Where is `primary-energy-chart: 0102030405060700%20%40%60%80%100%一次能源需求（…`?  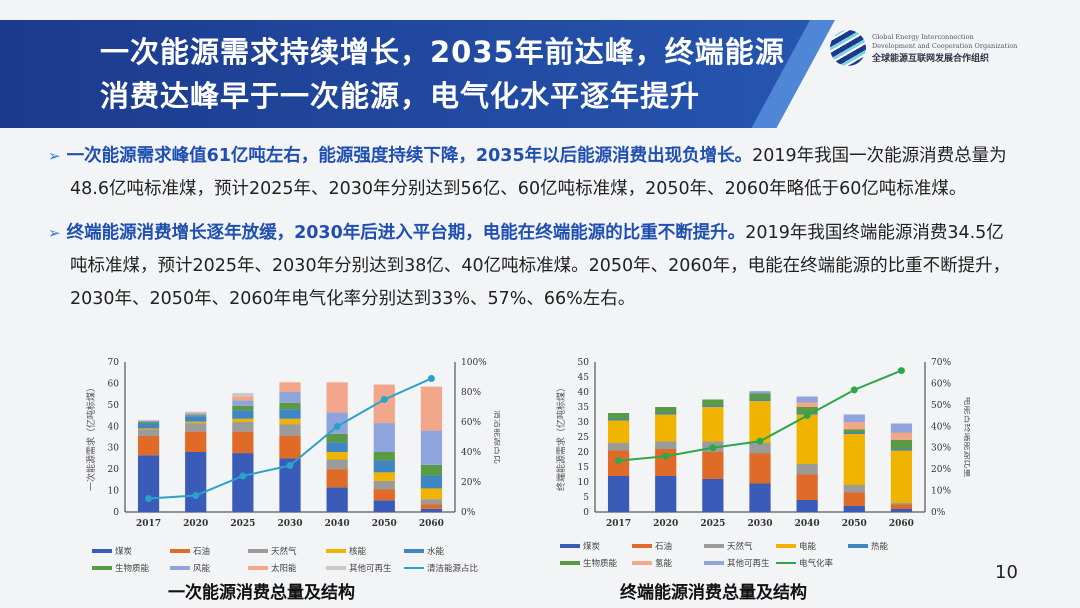 primary-energy-chart: 0102030405060700%20%40%60%80%100%一次能源需求（… is located at coordinates (292, 443).